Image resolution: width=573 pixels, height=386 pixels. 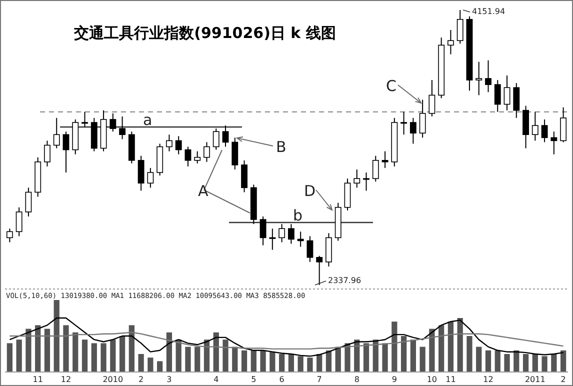 What do you see at coordinates (432, 379) in the screenshot?
I see `x-tick-label: 10` at bounding box center [432, 379].